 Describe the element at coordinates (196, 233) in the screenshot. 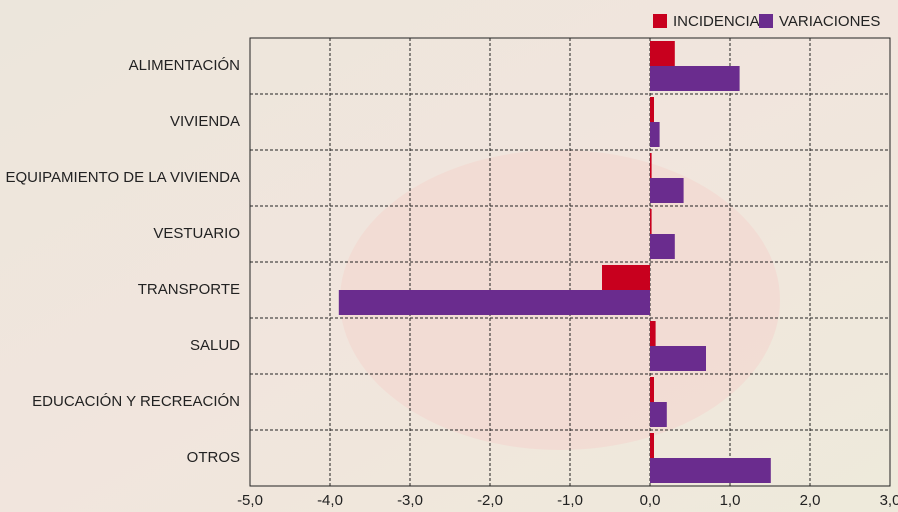

I see `y-tick-label: VESTUARIO` at that location.